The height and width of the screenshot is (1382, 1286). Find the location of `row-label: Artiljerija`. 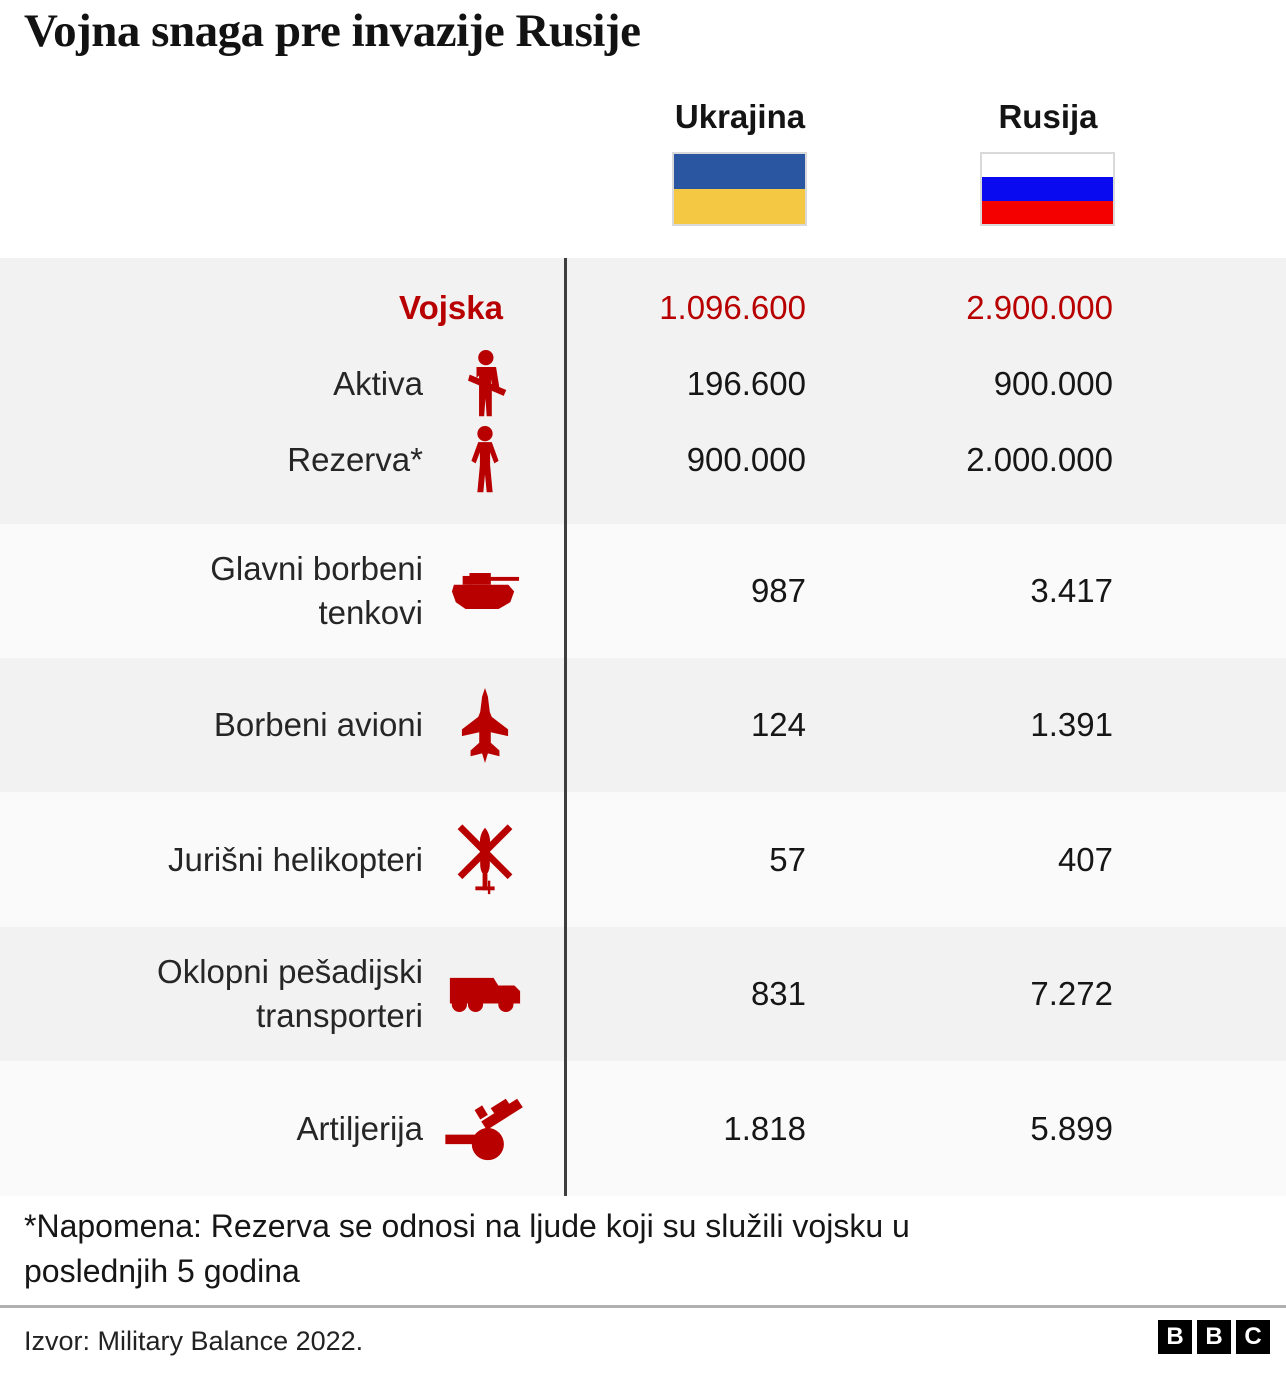

row-label: Artiljerija is located at coordinates (359, 1128).